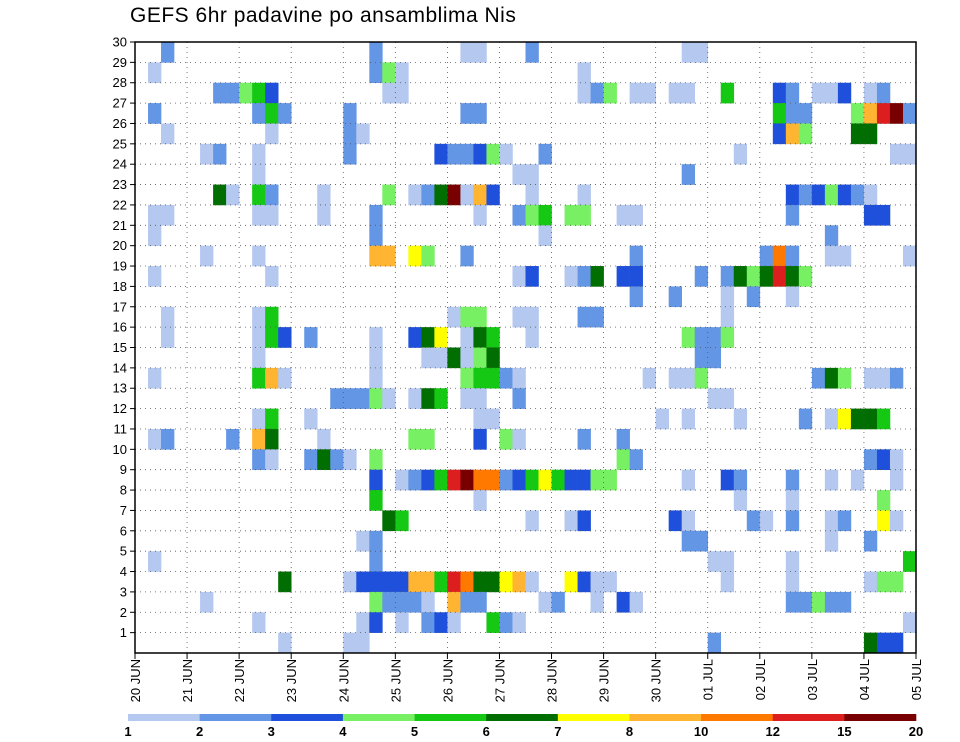 Image resolution: width=960 pixels, height=742 pixels. What do you see at coordinates (121, 428) in the screenshot?
I see `y-tick-label: 11` at bounding box center [121, 428].